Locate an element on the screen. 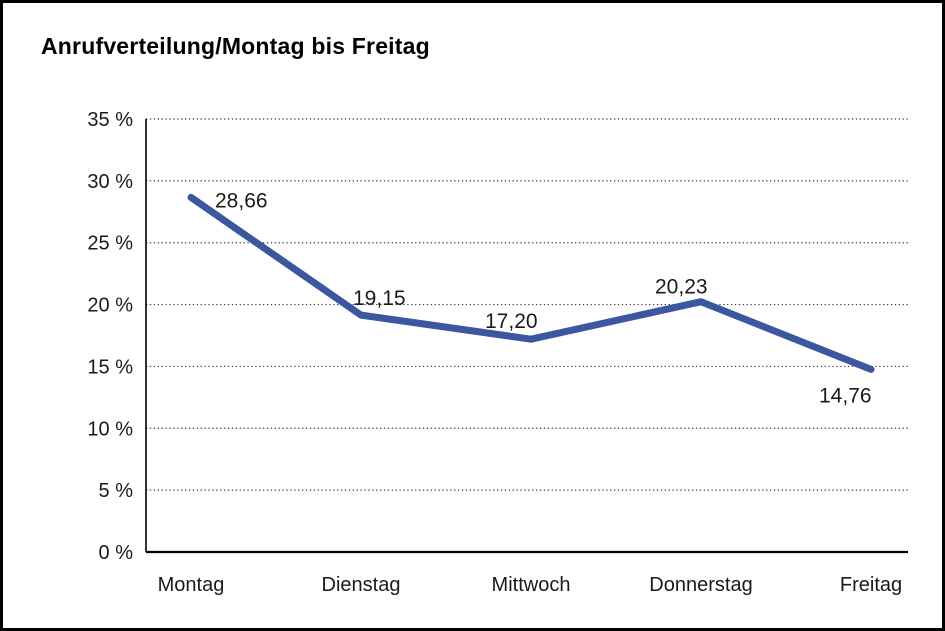 The image size is (945, 631). chart-title: Anrufverteilung/Montag bis Freitag is located at coordinates (235, 46).